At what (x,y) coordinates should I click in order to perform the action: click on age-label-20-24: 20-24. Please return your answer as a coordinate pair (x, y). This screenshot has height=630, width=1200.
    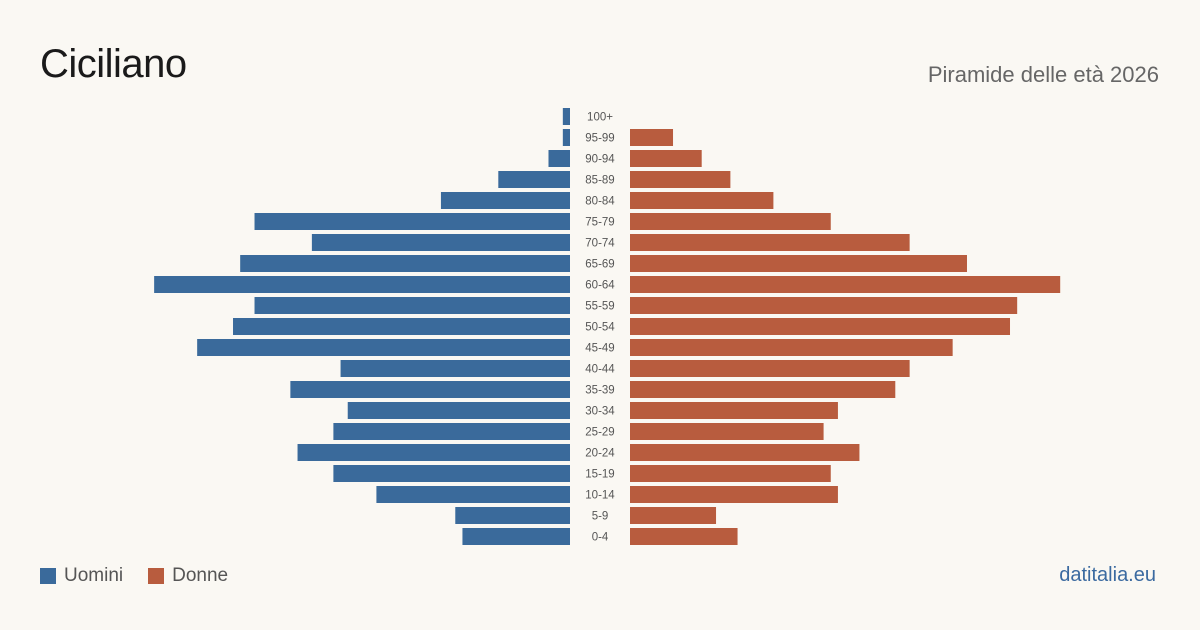
    Looking at the image, I should click on (600, 454).